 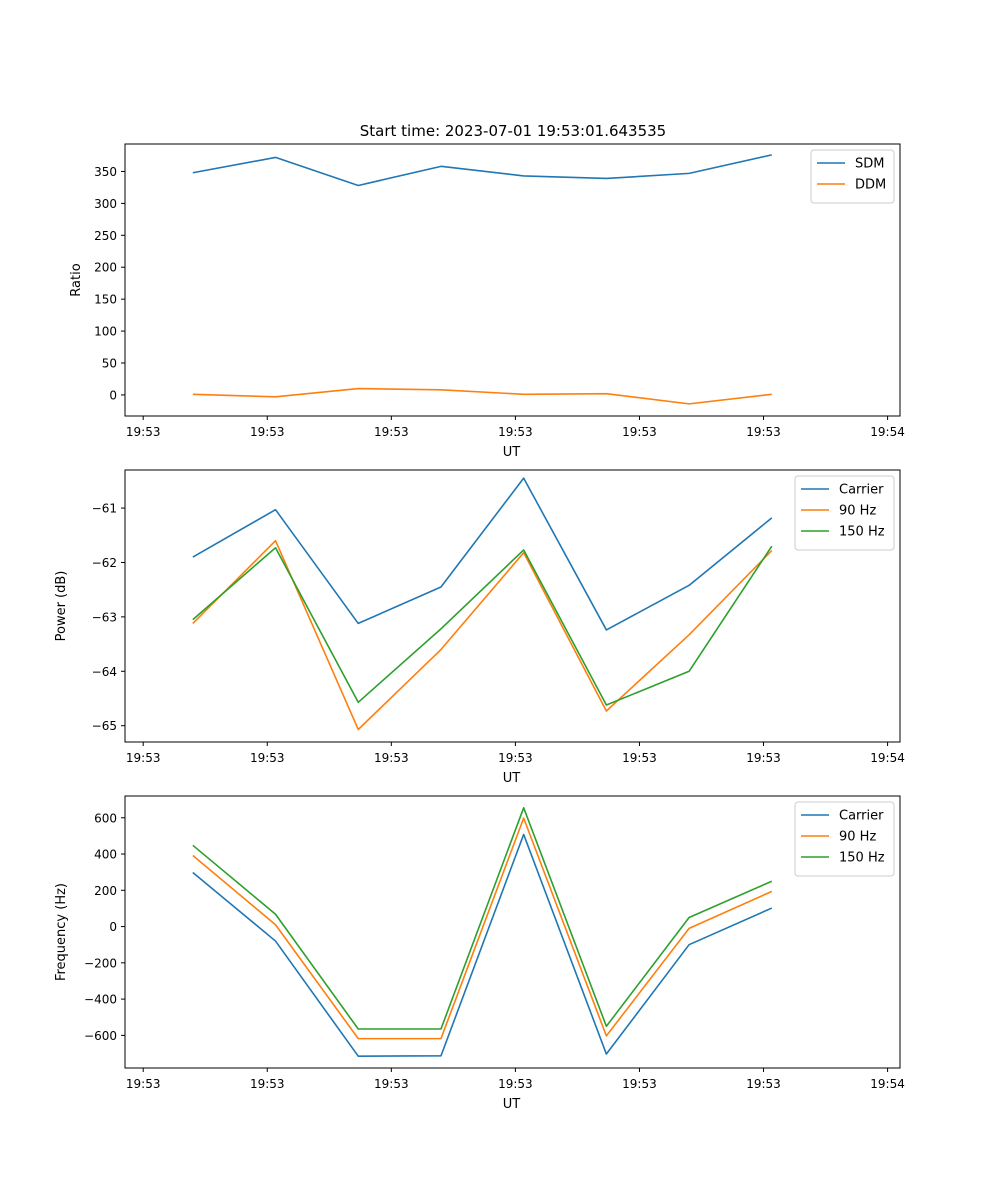 I want to click on y-tick-label: 150, so click(x=105, y=300).